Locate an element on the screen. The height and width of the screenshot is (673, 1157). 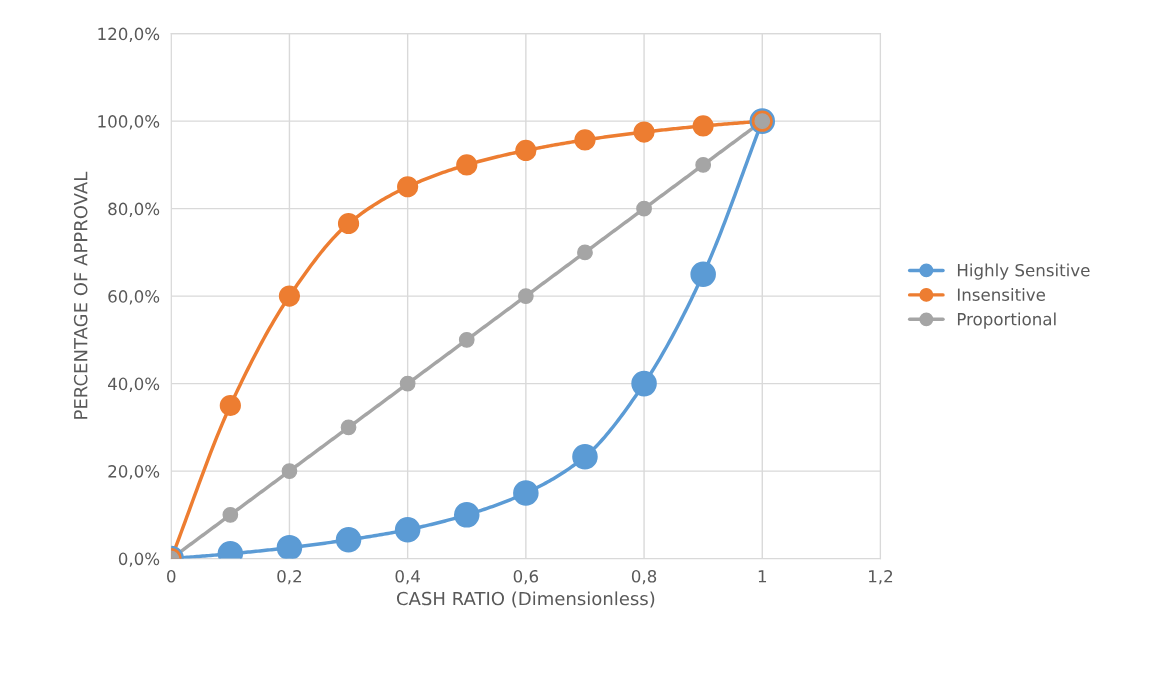
legend-label: Insensitive is located at coordinates (1001, 294).